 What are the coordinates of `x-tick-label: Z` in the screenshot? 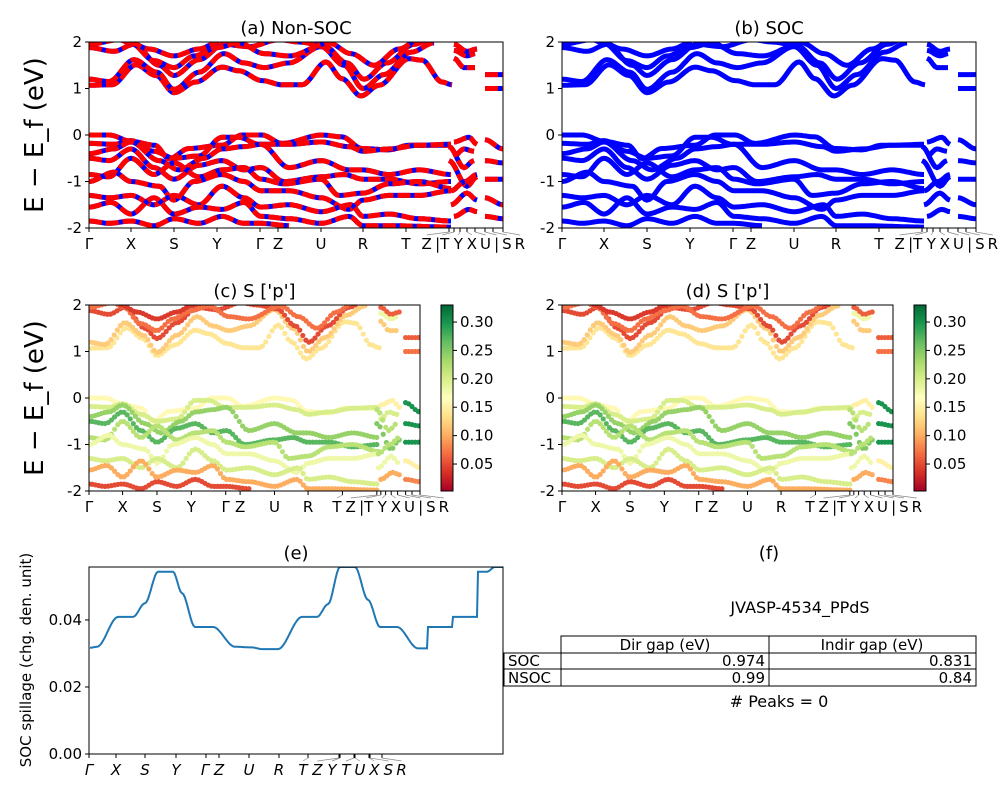 It's located at (823, 507).